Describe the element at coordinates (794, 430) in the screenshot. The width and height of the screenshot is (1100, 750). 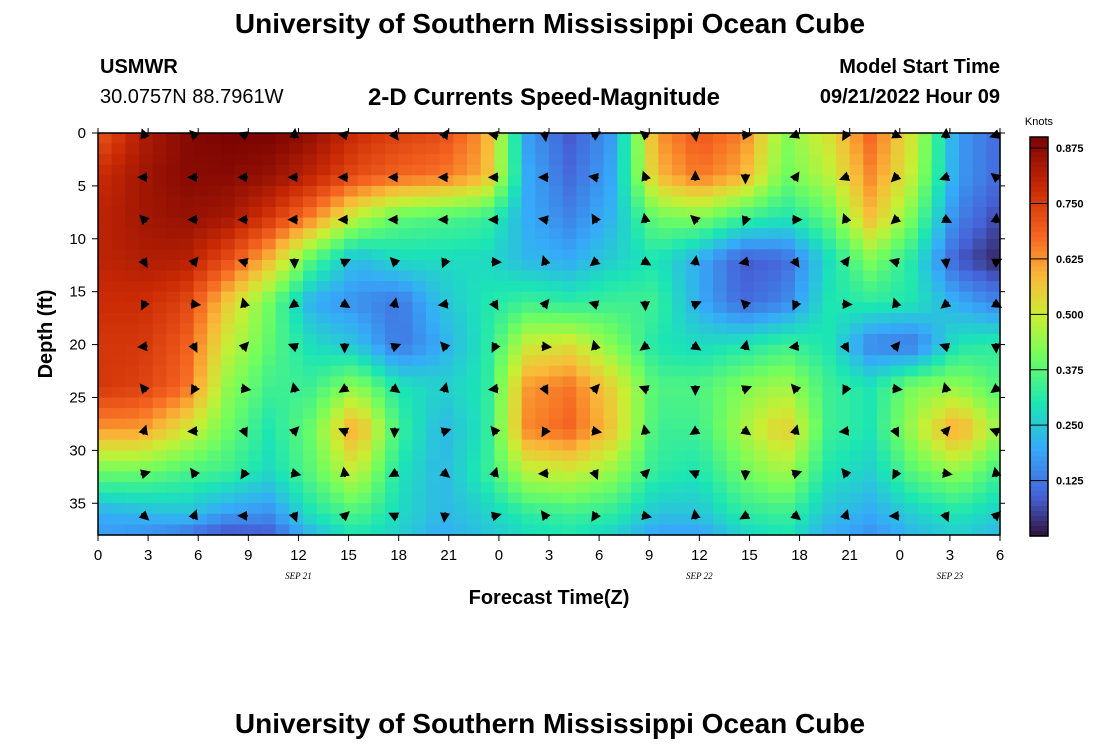
I see `current-vector-arrow` at that location.